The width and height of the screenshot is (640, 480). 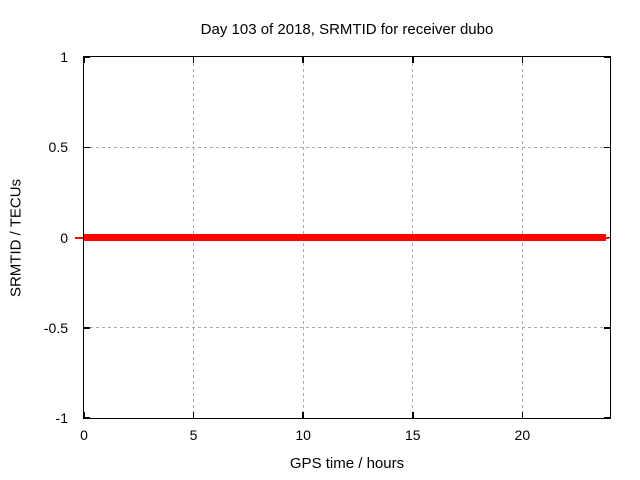 I want to click on y-tick-label: 0.5, so click(x=58, y=147).